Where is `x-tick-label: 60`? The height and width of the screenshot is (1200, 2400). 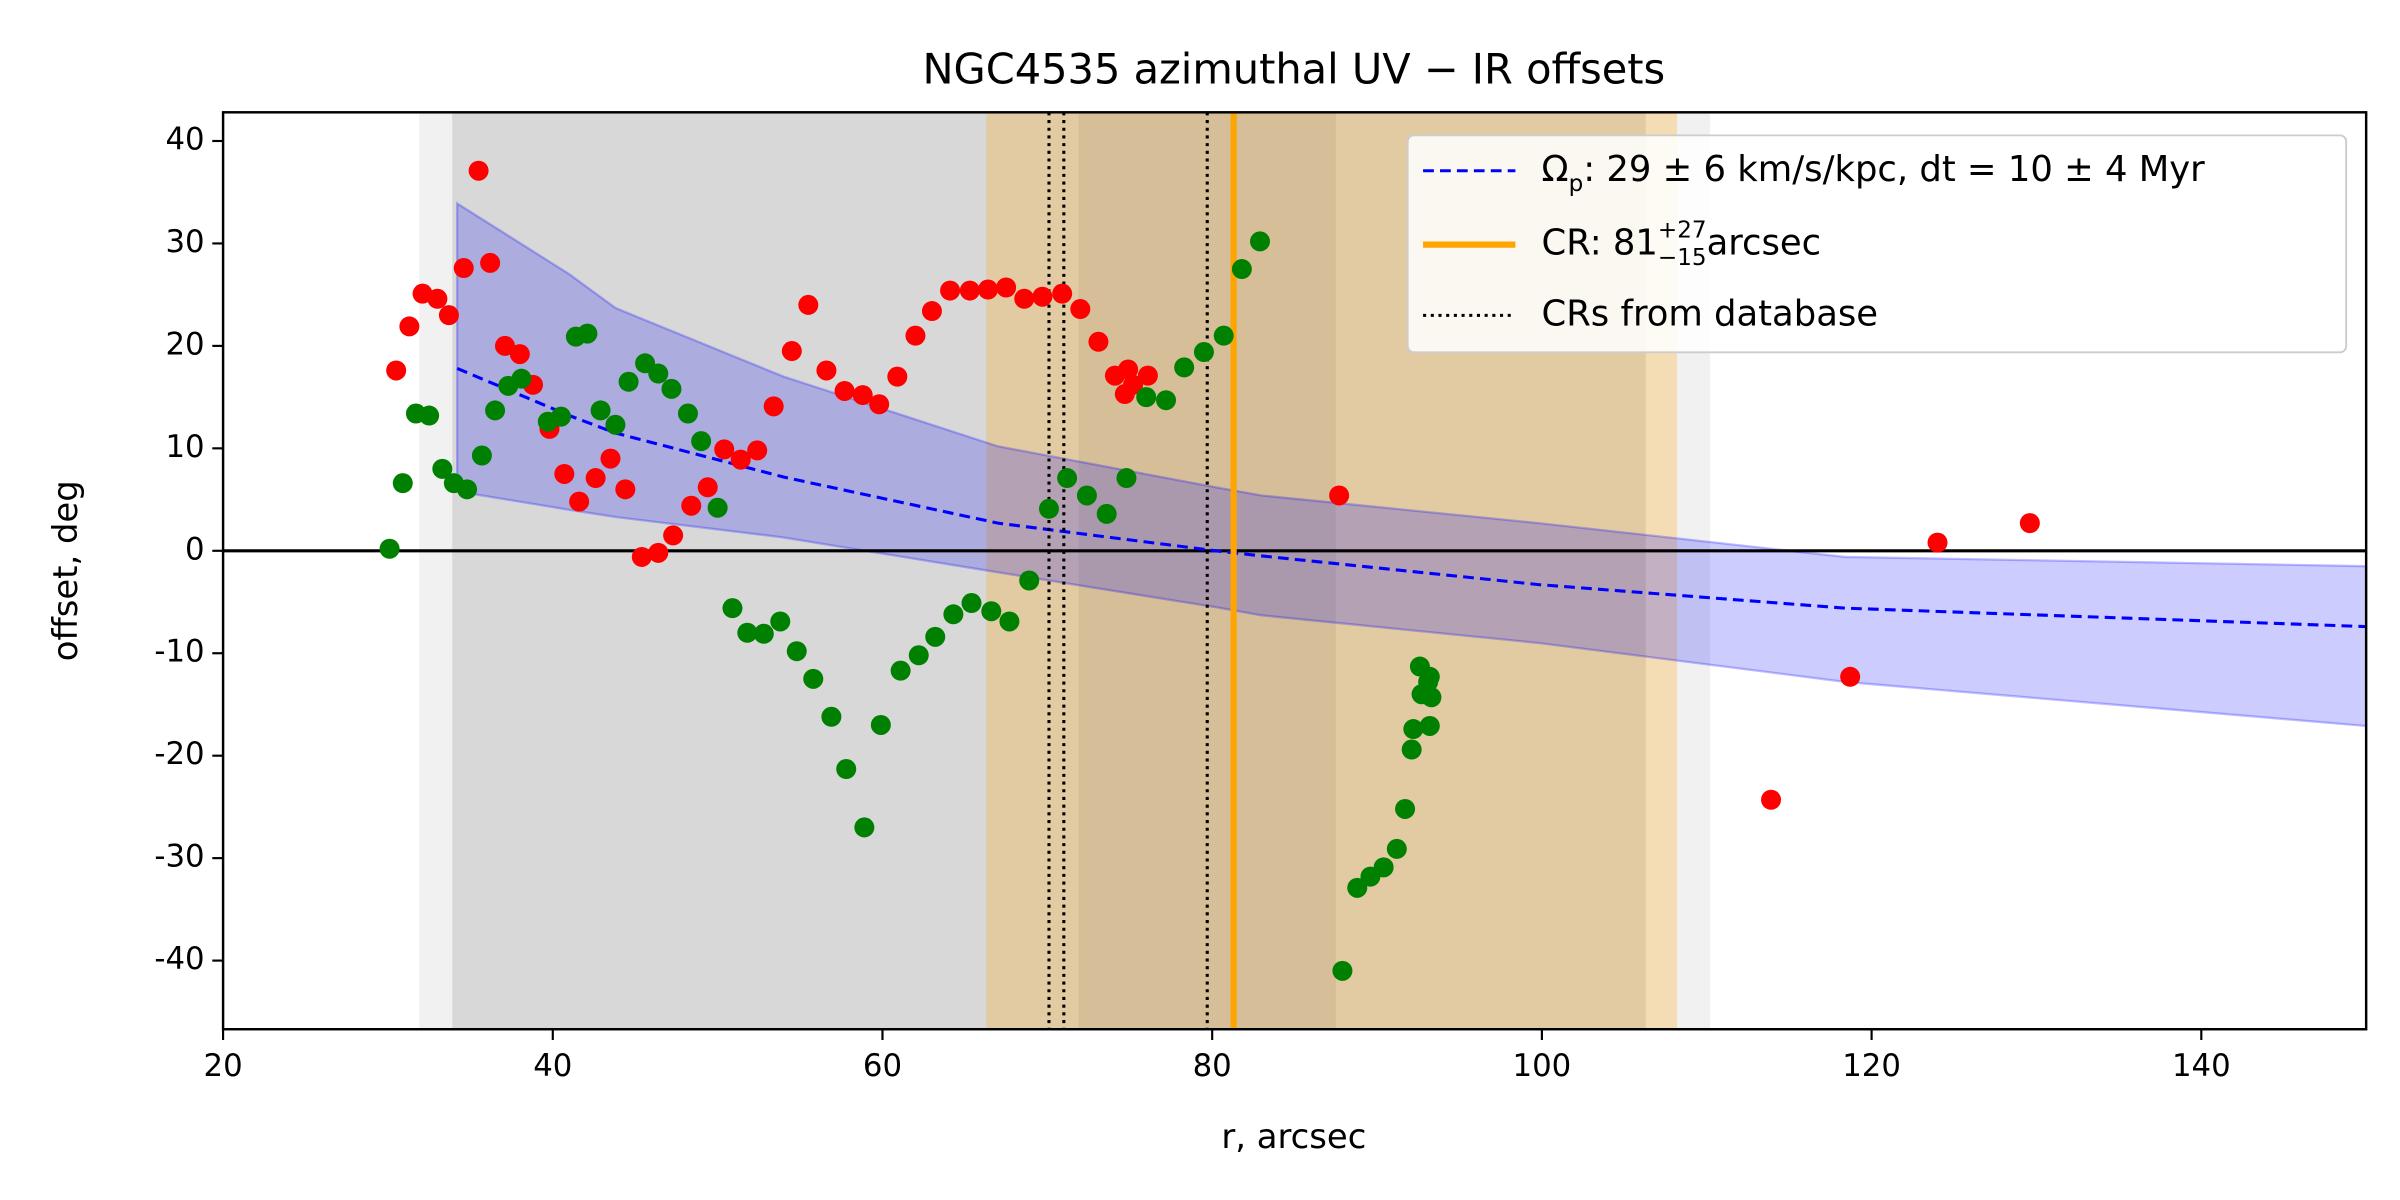 x-tick-label: 60 is located at coordinates (882, 1066).